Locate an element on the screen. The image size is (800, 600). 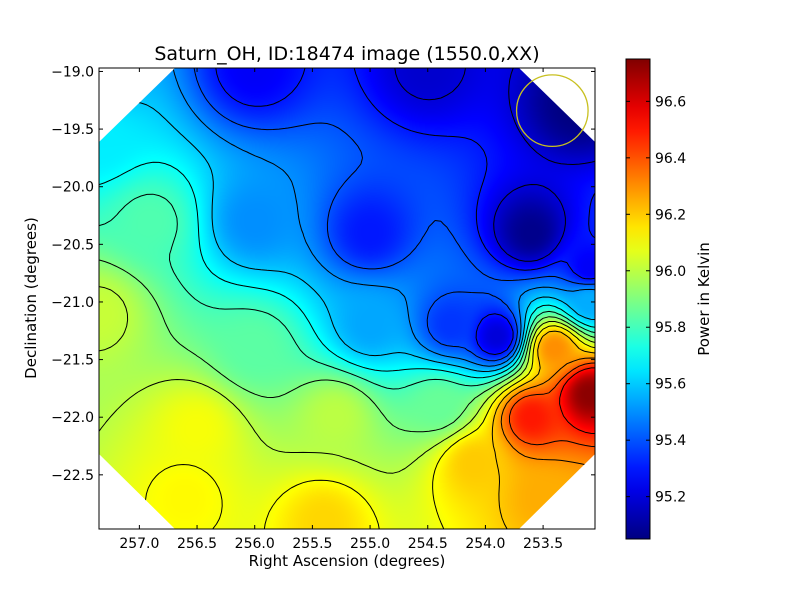
y-tick-label: −19.5 is located at coordinates (72, 130).